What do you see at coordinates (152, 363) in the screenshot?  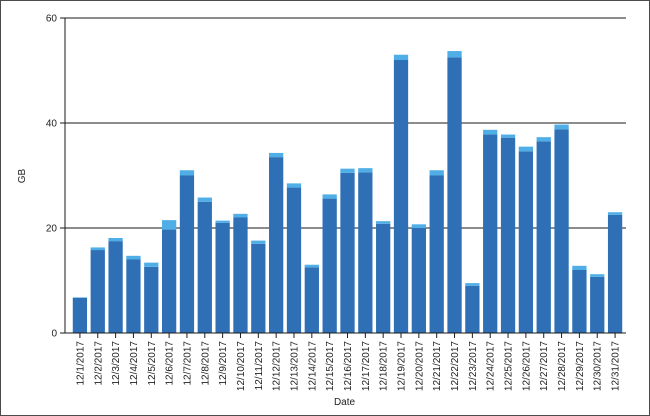 I see `x-tick-label: 12/5/2017` at bounding box center [152, 363].